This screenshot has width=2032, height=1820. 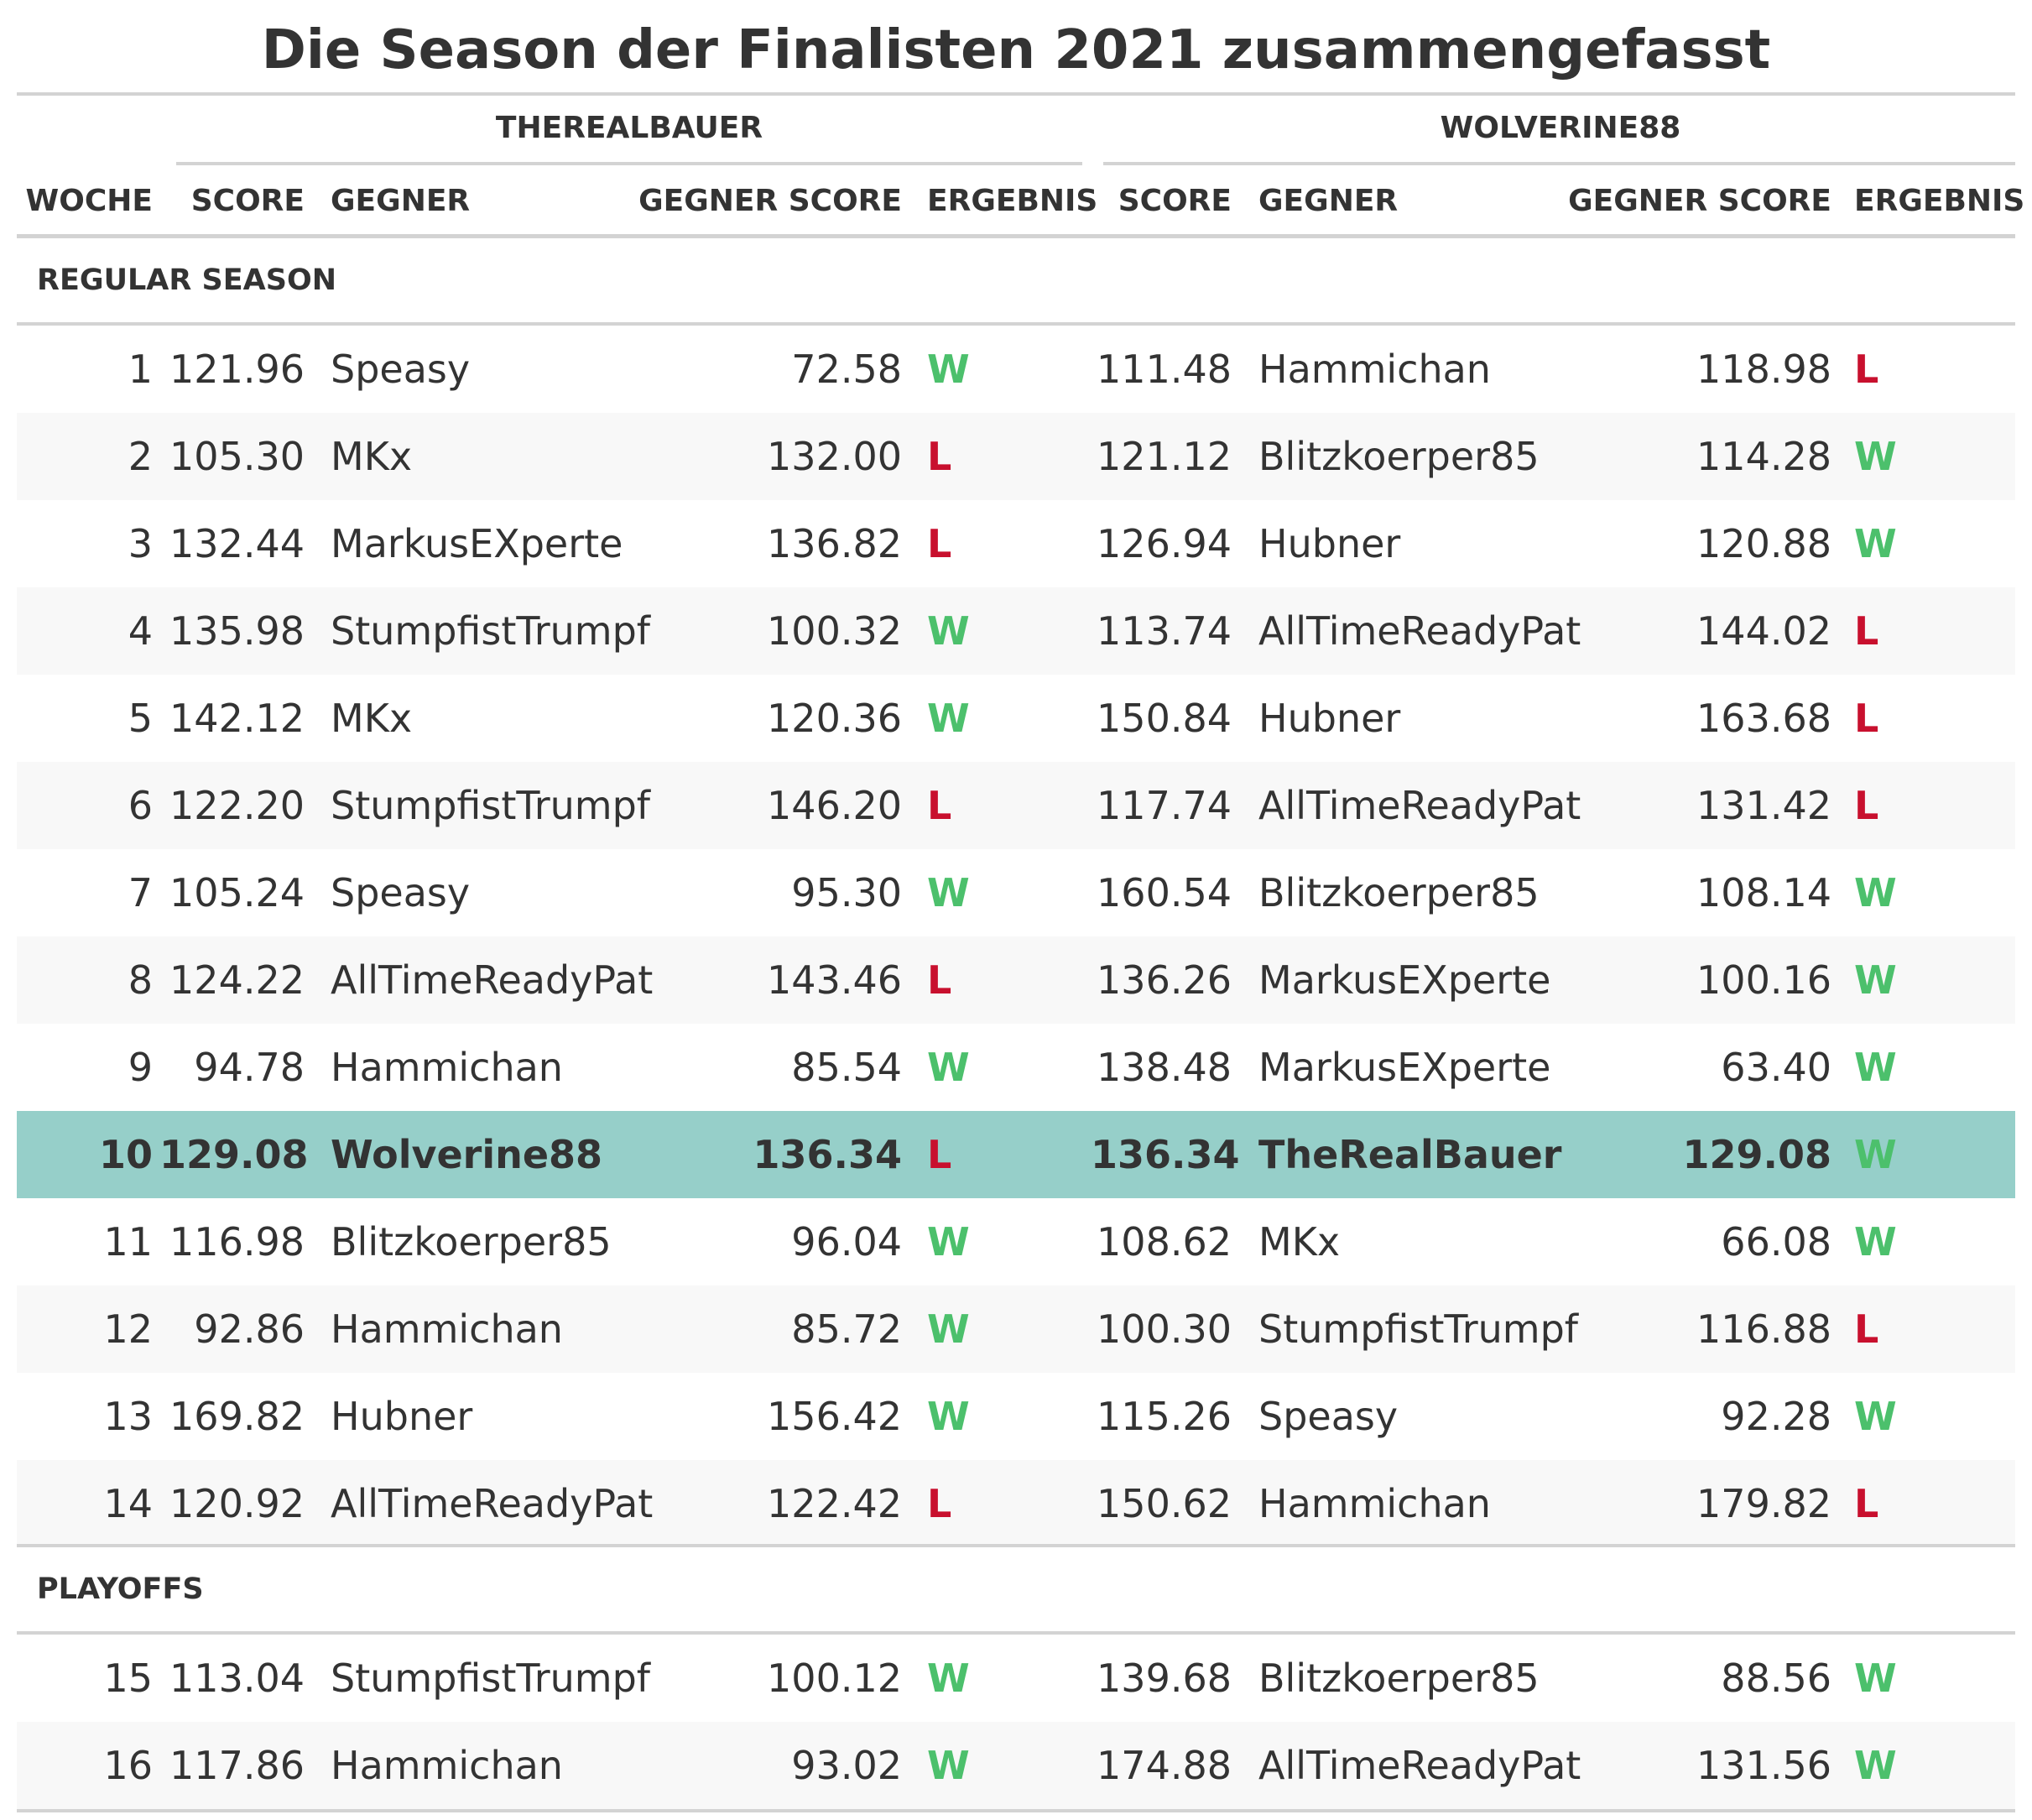 What do you see at coordinates (141, 369) in the screenshot?
I see `cell-woche: 1` at bounding box center [141, 369].